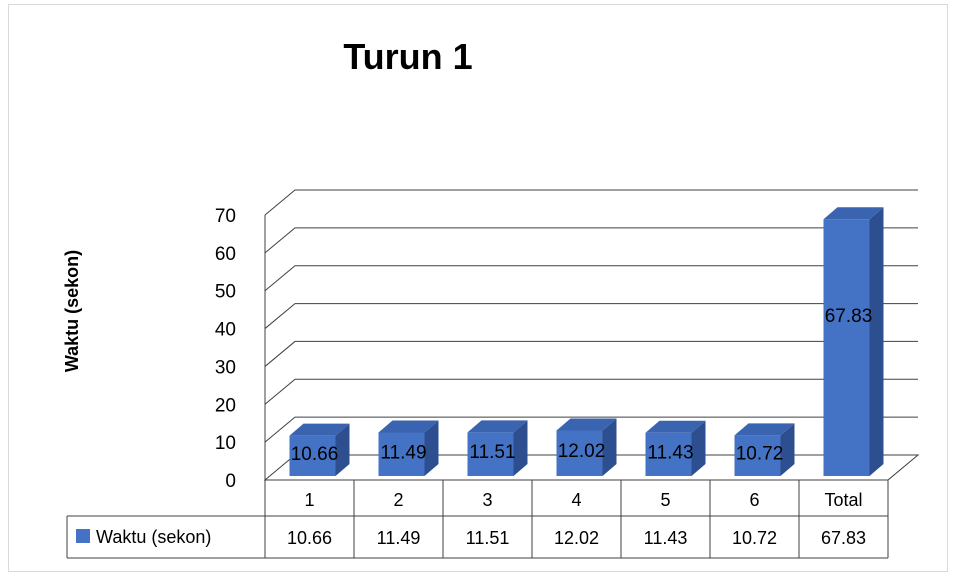  What do you see at coordinates (309, 500) in the screenshot?
I see `table-header-cell: 1` at bounding box center [309, 500].